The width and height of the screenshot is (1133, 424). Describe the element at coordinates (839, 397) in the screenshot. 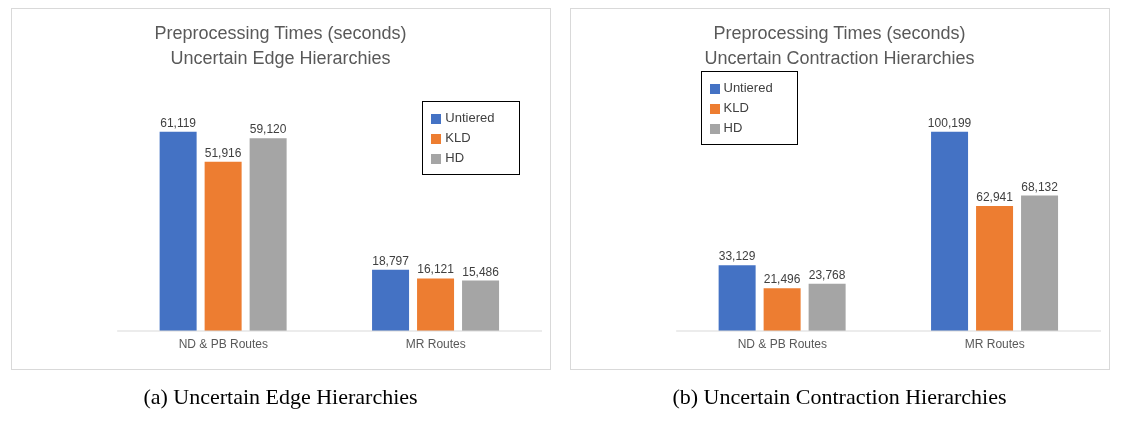

I see `text: (b) Uncertain Contraction Hierarchies` at that location.